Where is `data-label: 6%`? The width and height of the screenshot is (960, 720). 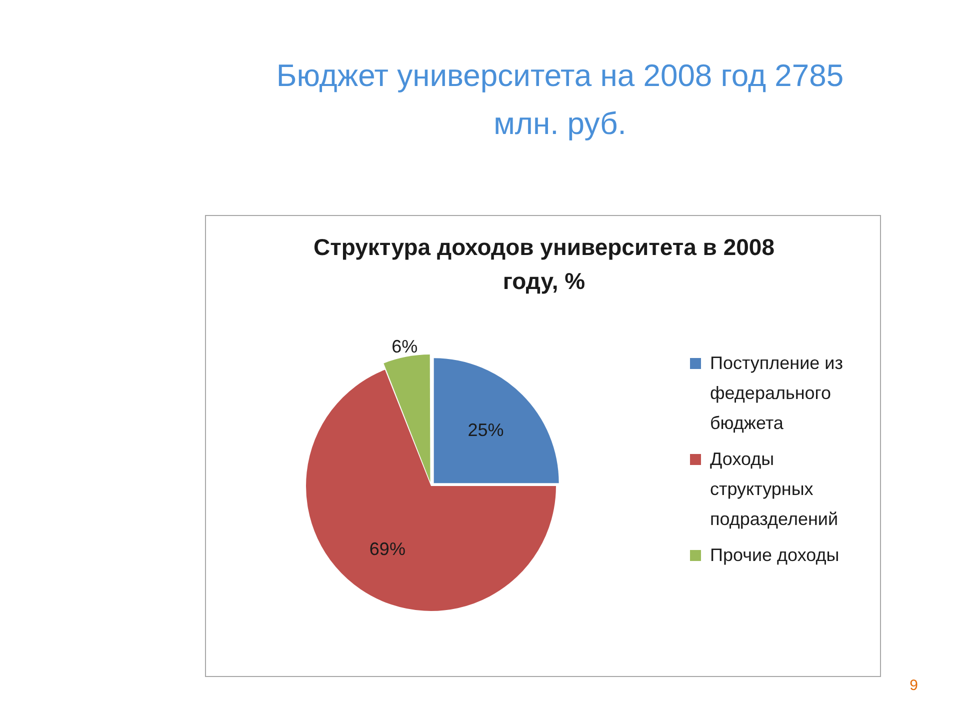 data-label: 6% is located at coordinates (405, 346).